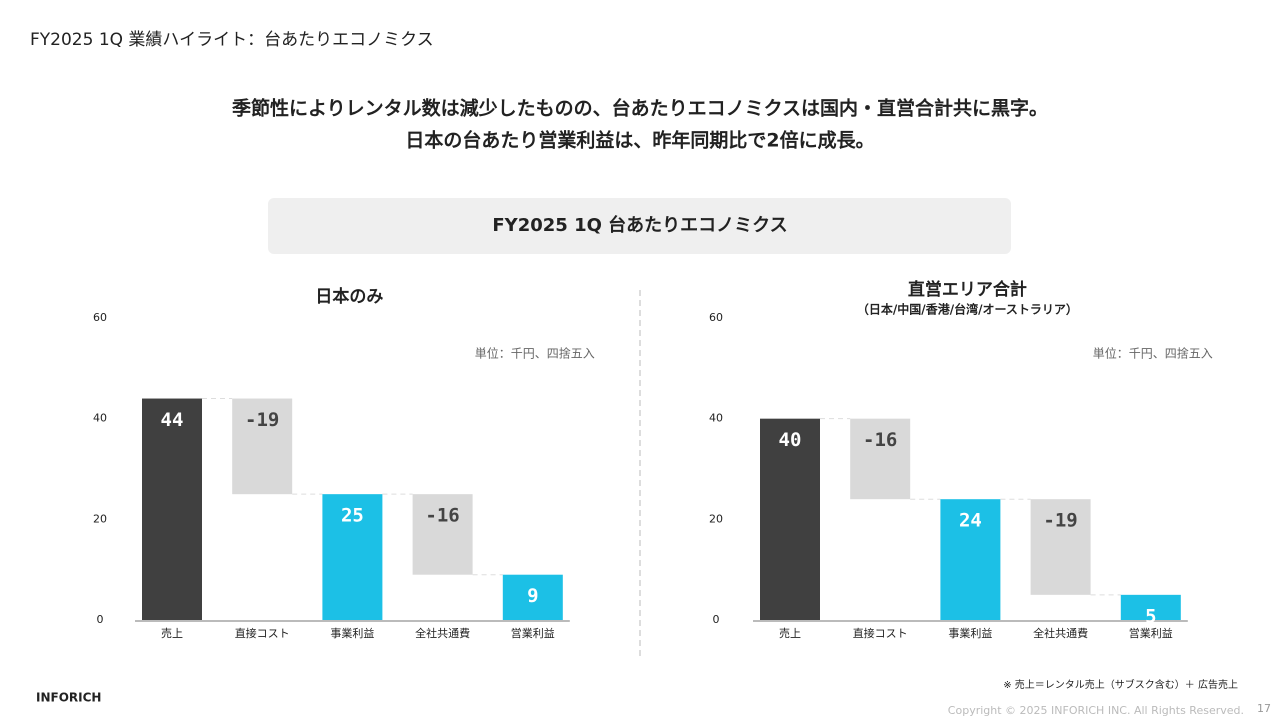  Describe the element at coordinates (970, 521) in the screenshot. I see `value-label: 24` at that location.